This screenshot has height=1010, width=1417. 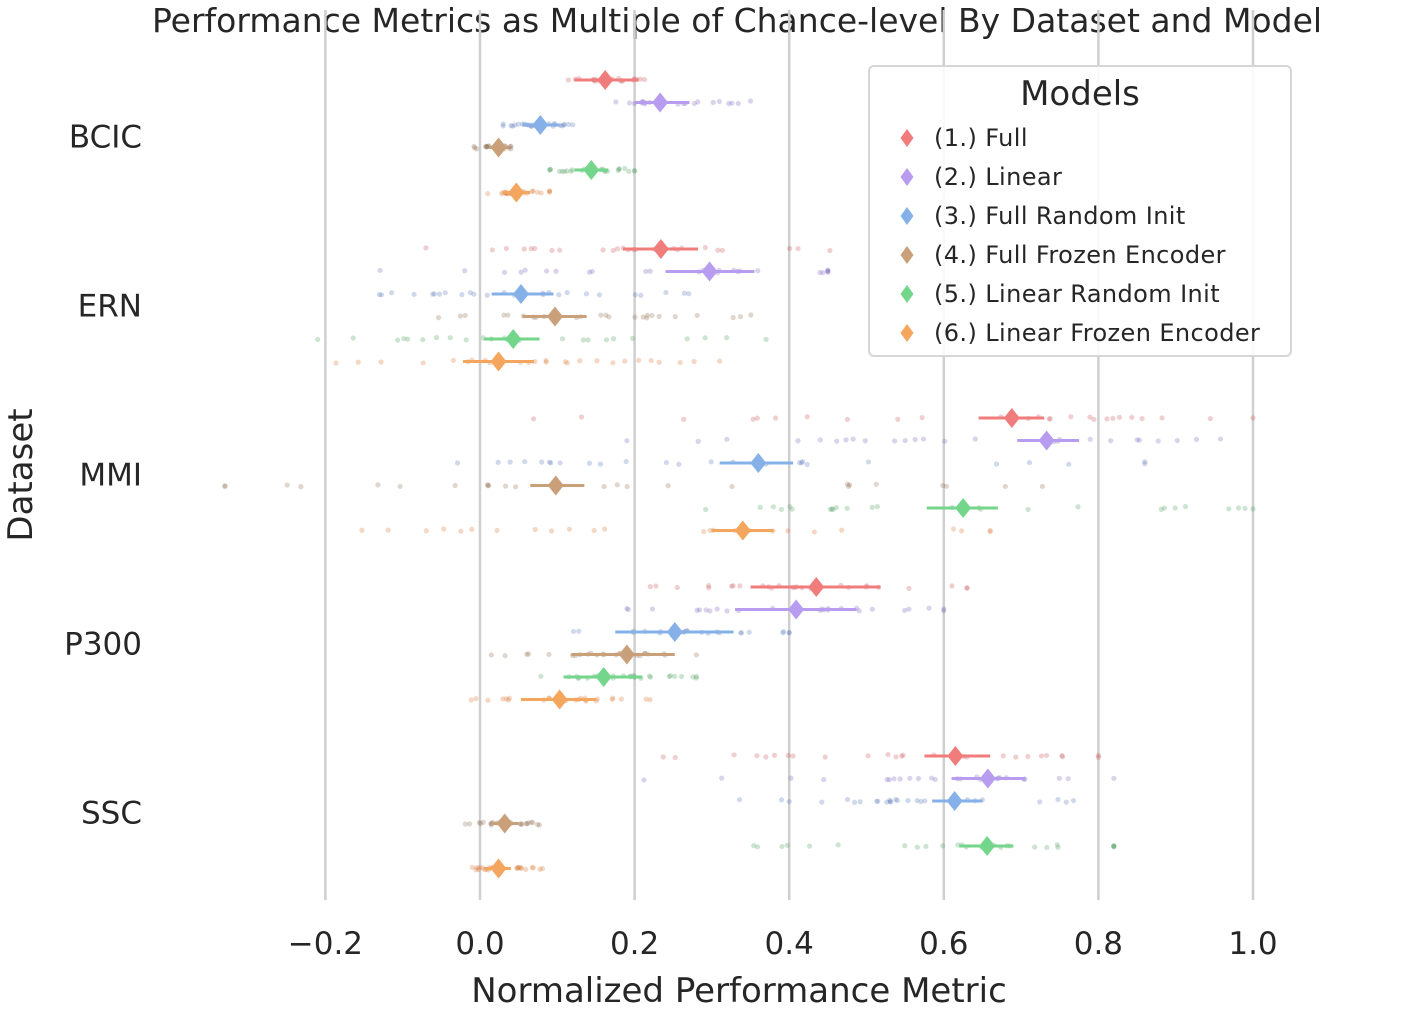 I want to click on y-tick-label: BCIC, so click(x=105, y=137).